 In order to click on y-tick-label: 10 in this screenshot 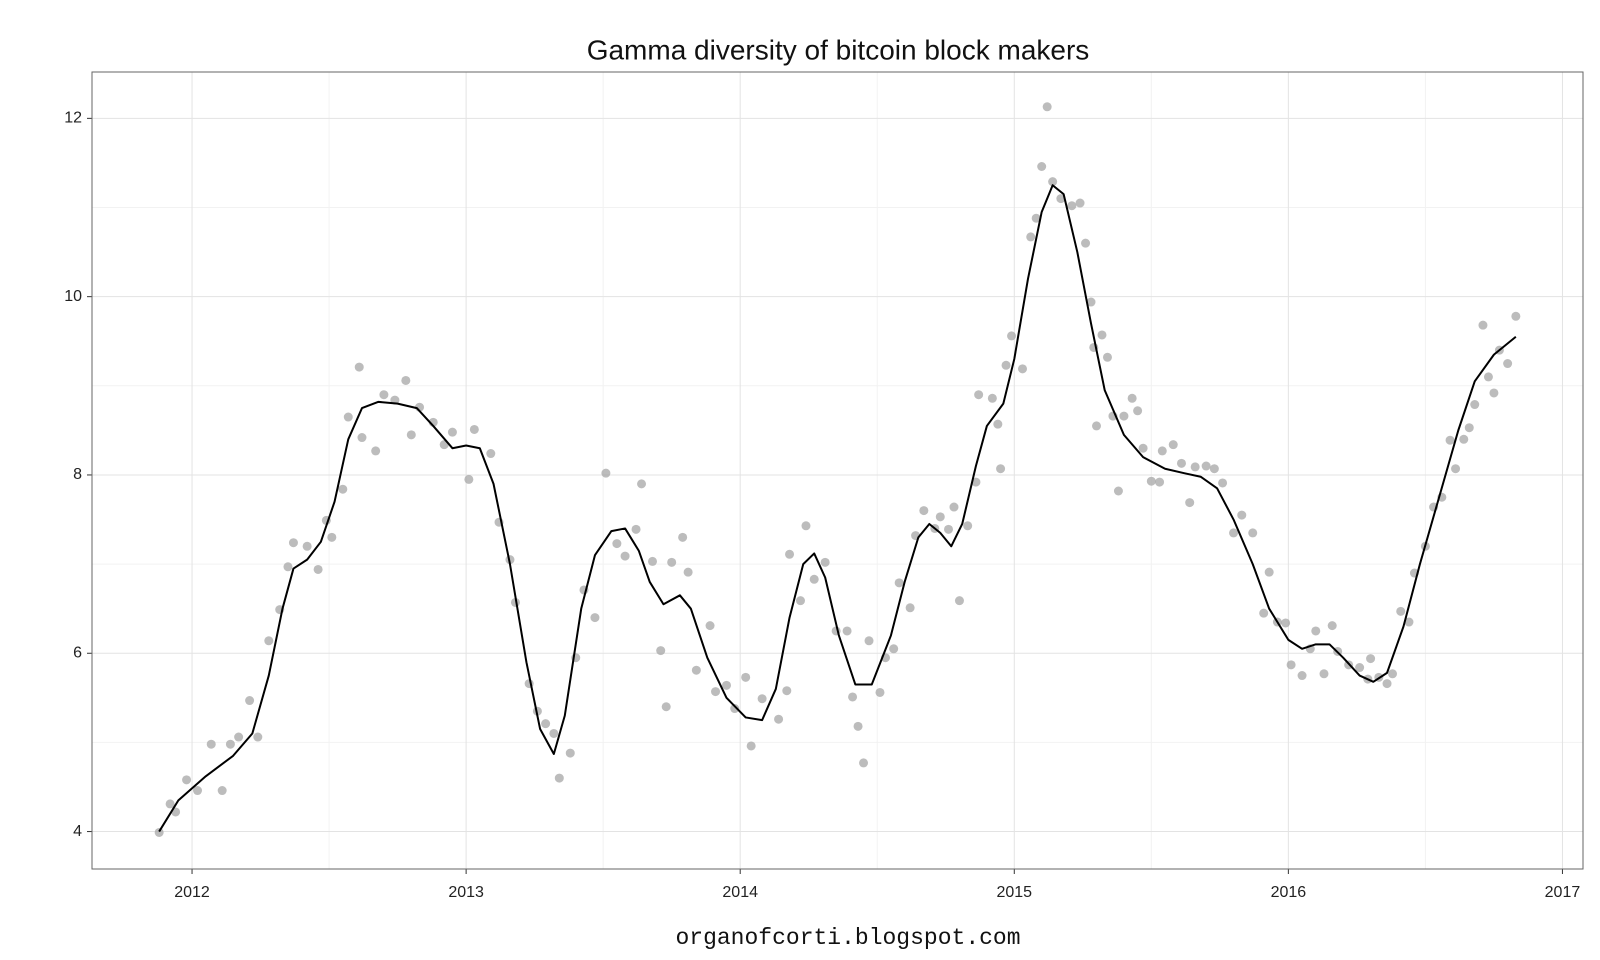, I will do `click(73, 296)`.